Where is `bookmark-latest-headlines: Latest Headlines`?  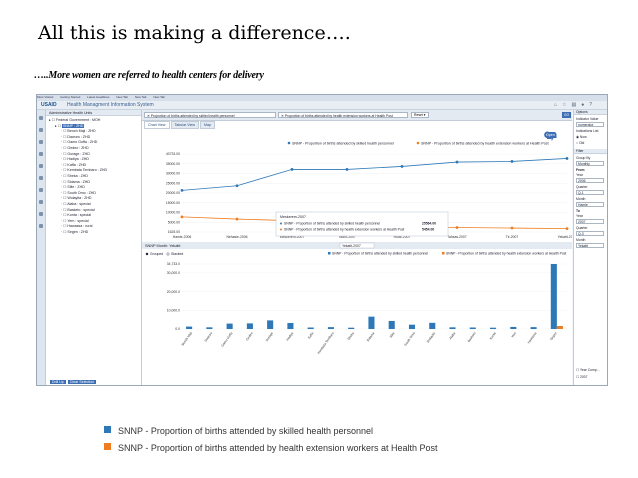
bookmark-latest-headlines: Latest Headlines is located at coordinates (98, 97).